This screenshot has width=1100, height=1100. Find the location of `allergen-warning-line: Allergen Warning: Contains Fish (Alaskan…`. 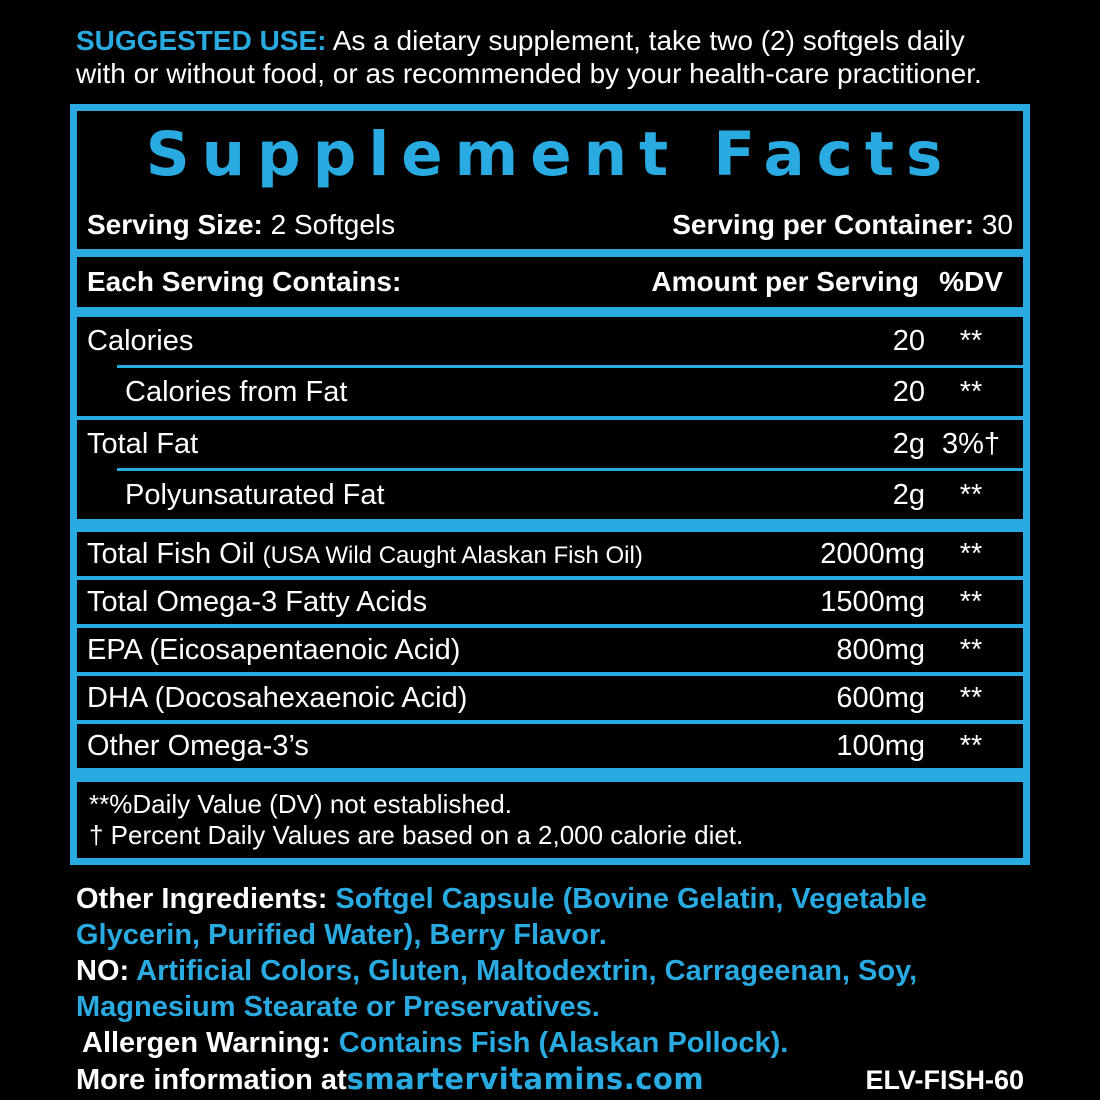

allergen-warning-line: Allergen Warning: Contains Fish (Alaskan… is located at coordinates (550, 1043).